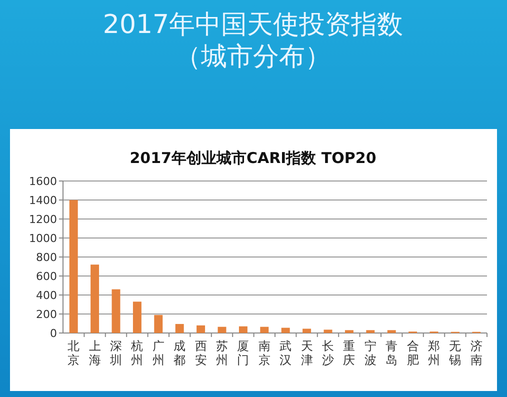  What do you see at coordinates (253, 57) in the screenshot?
I see `text: （城市分布）` at bounding box center [253, 57].